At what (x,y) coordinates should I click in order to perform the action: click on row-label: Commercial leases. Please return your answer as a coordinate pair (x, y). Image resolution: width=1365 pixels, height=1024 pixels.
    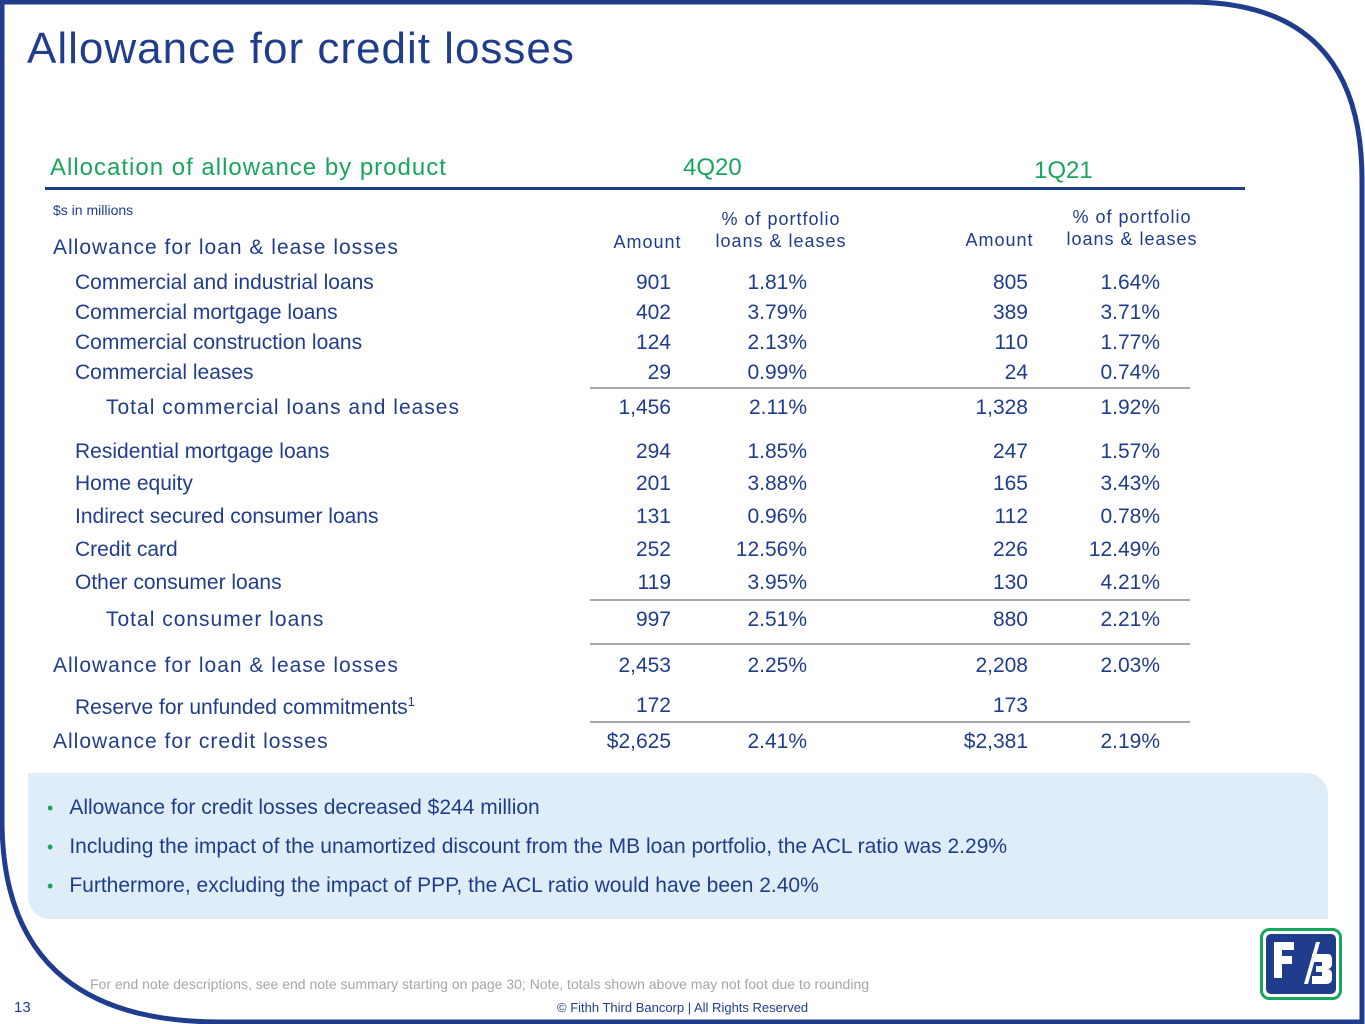
    Looking at the image, I should click on (164, 372).